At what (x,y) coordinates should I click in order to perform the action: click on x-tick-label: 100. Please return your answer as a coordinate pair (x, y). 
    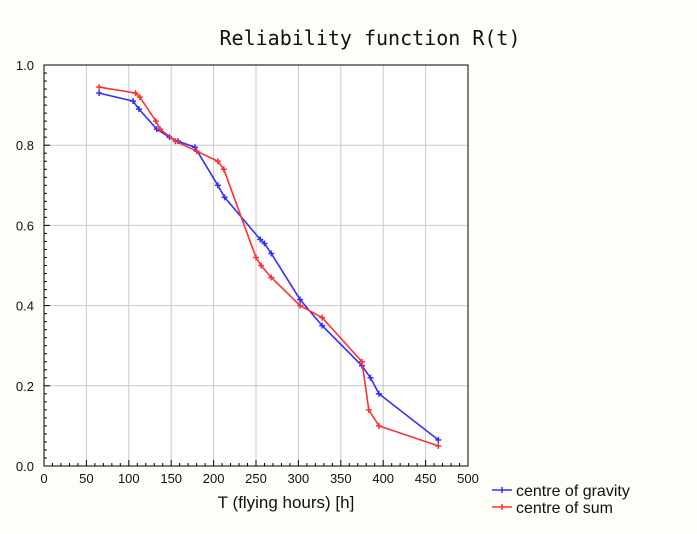
    Looking at the image, I should click on (129, 478).